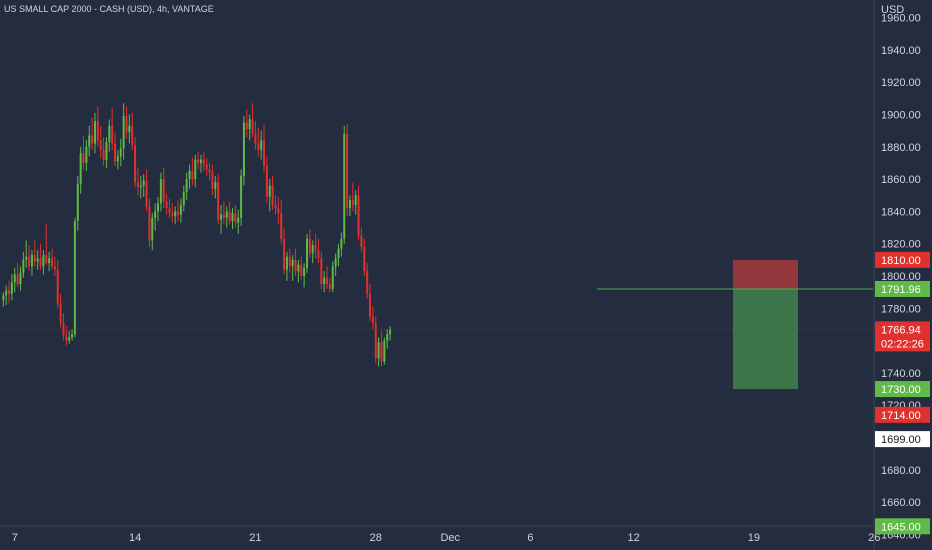 The width and height of the screenshot is (932, 550). Describe the element at coordinates (901, 212) in the screenshot. I see `y-tick-label: 1840.00` at that location.